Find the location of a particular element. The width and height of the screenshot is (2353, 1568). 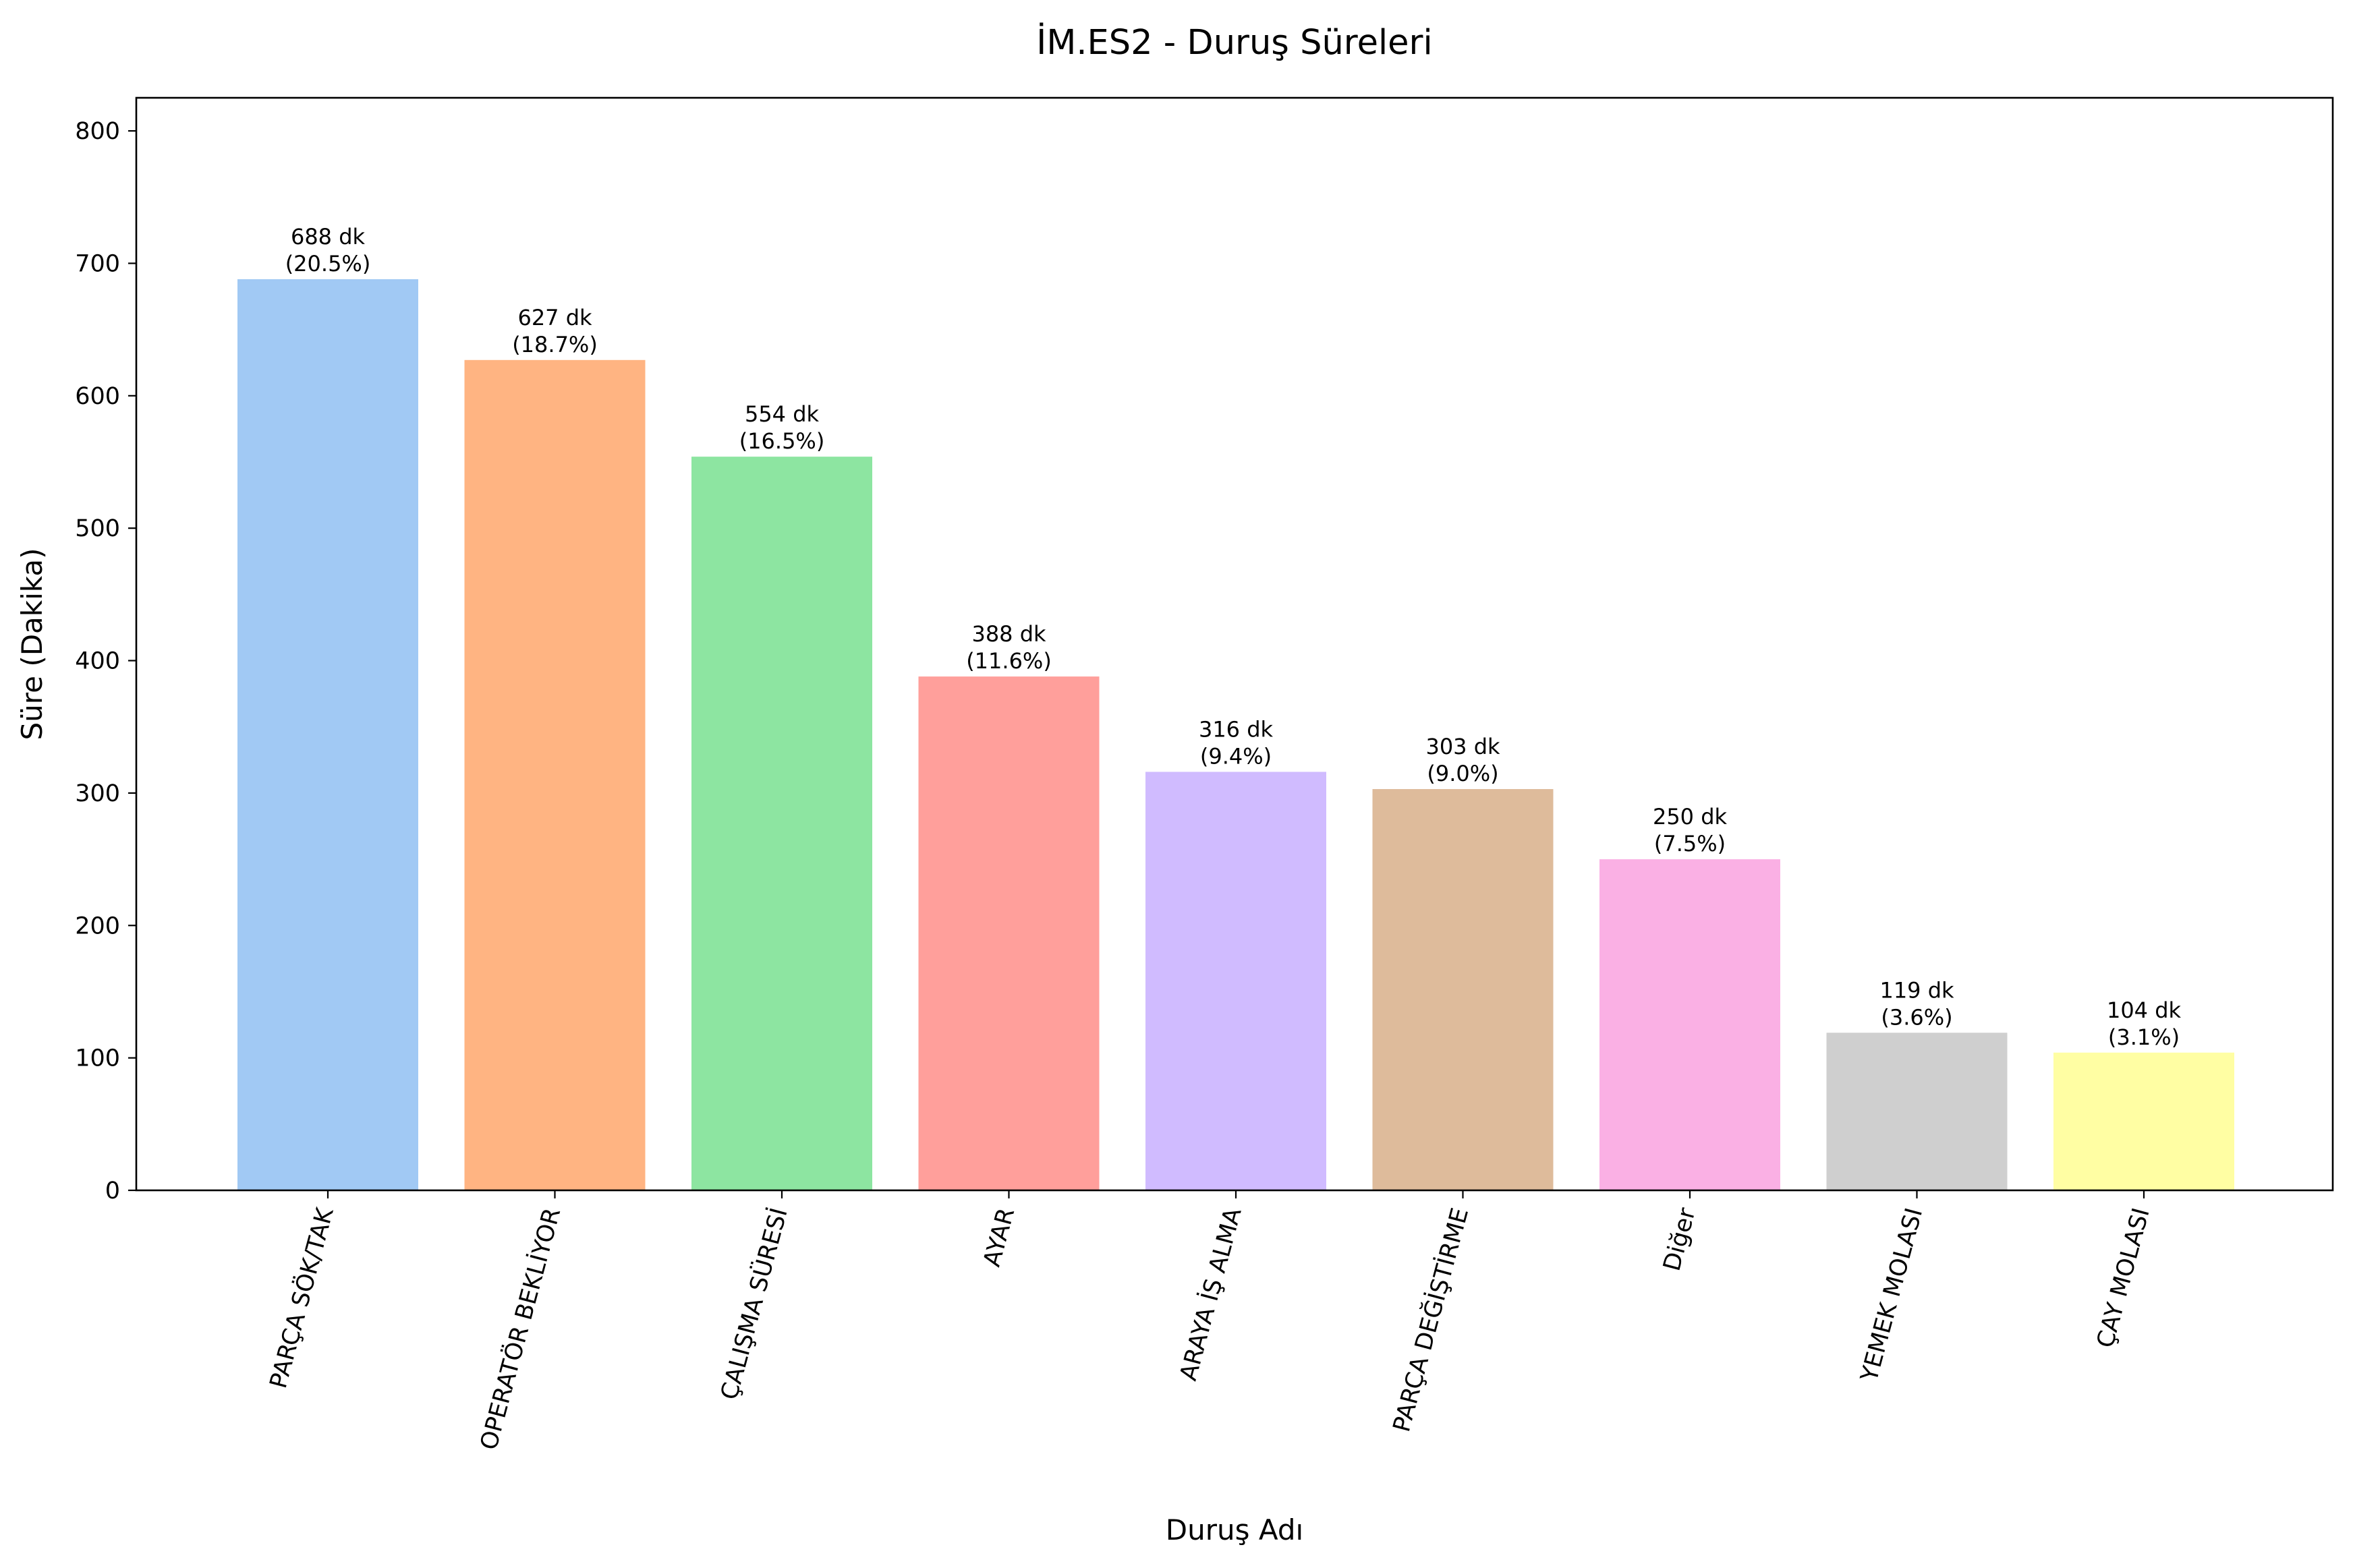

bar-value-label: 688 dk is located at coordinates (328, 237).